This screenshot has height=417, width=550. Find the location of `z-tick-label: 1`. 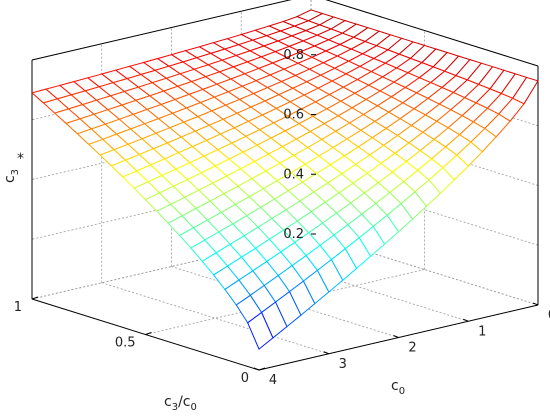

z-tick-label: 1 is located at coordinates (300, 1).